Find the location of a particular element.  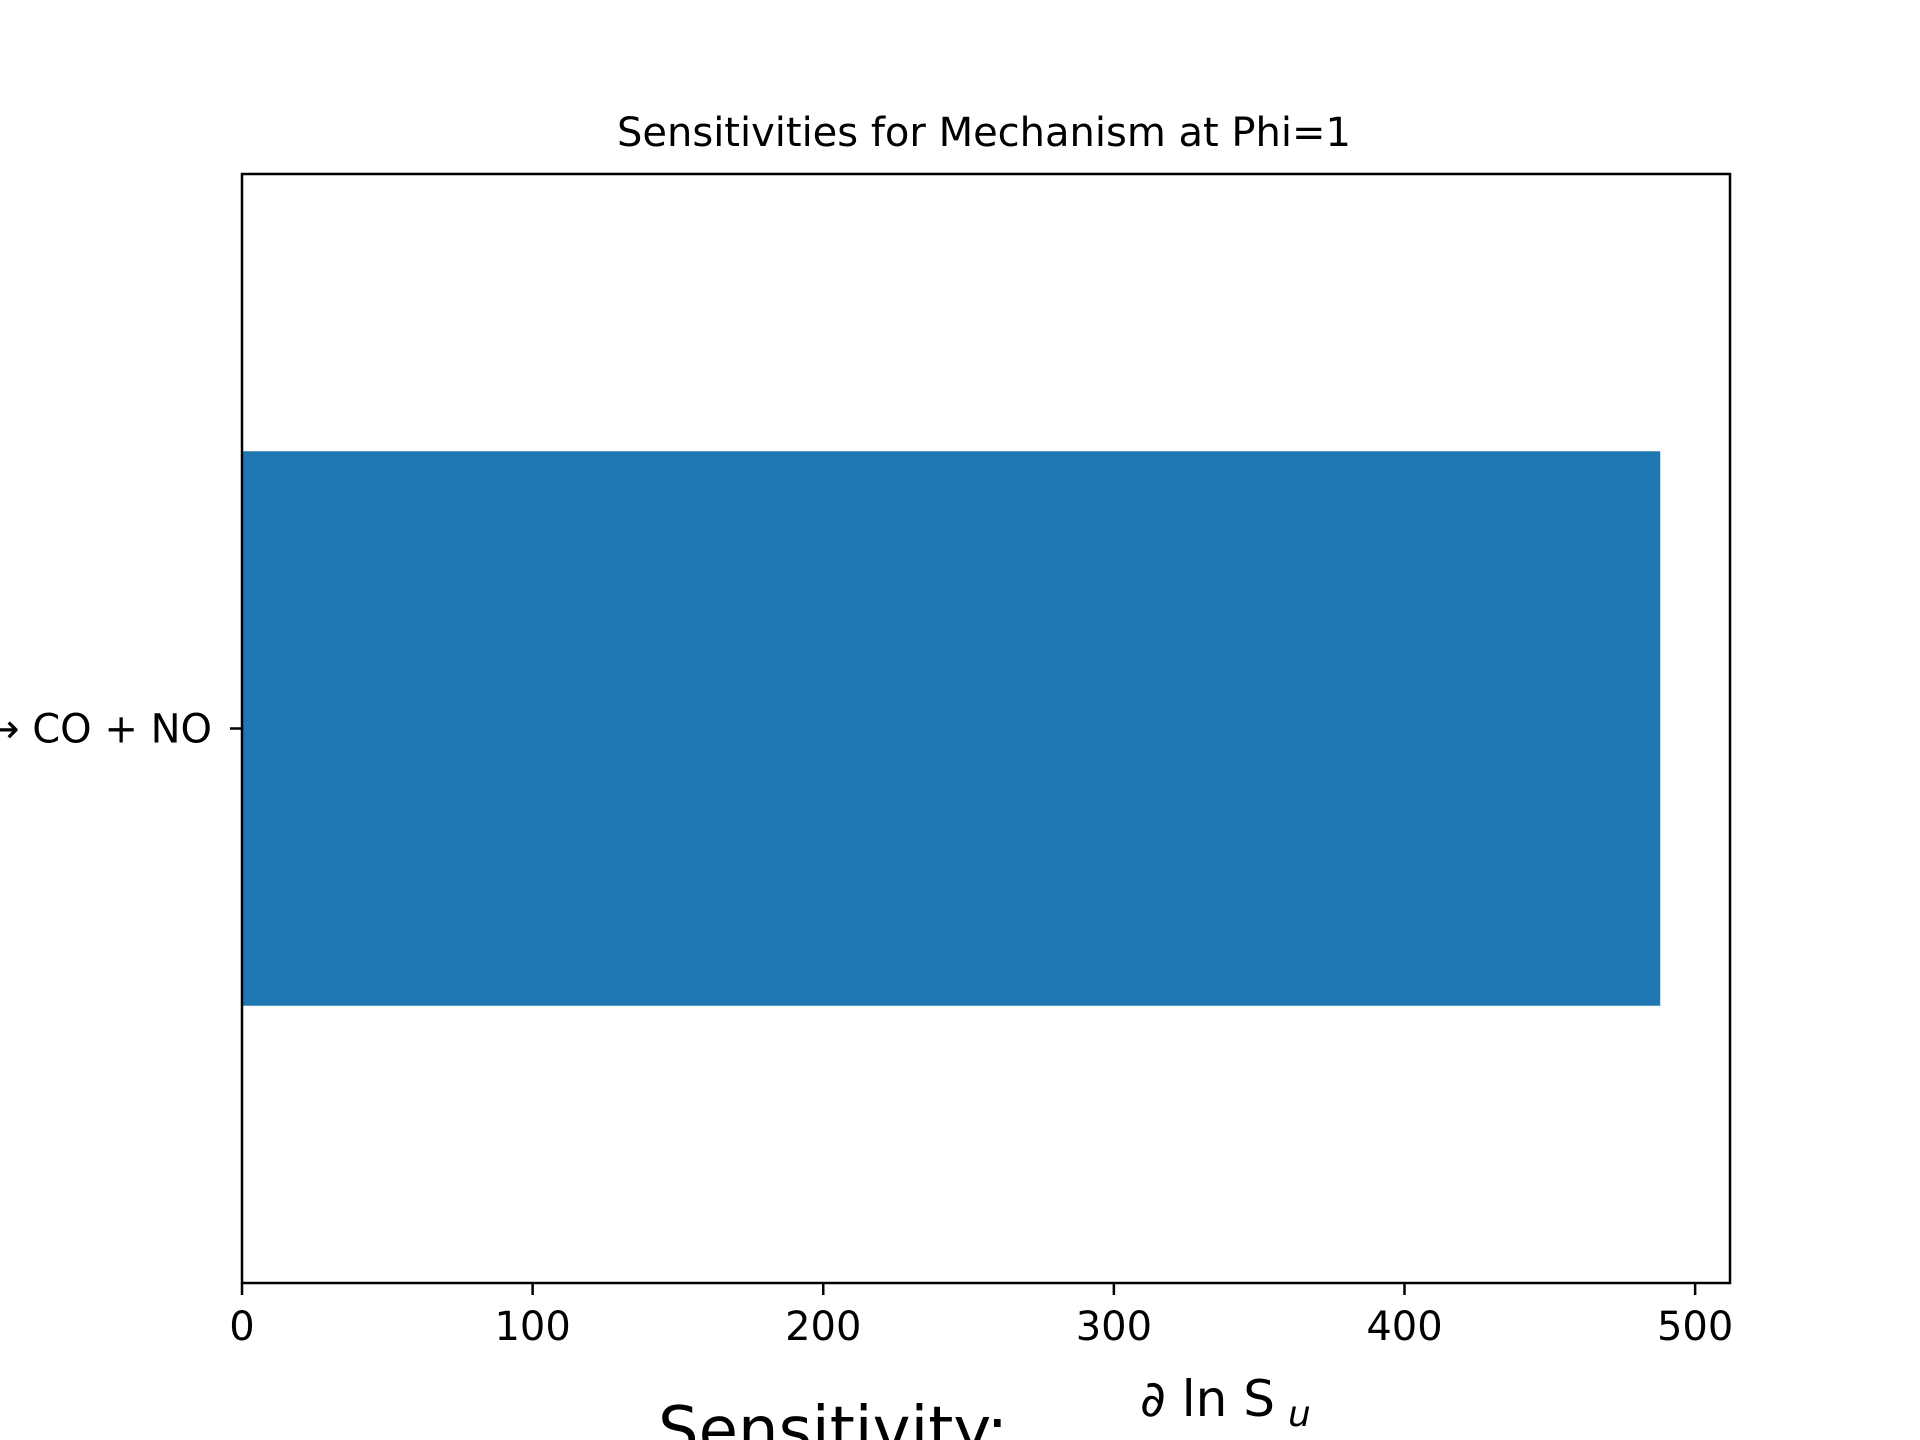

x-axis-label-numerator: ∂ ln S is located at coordinates (1207, 1399).